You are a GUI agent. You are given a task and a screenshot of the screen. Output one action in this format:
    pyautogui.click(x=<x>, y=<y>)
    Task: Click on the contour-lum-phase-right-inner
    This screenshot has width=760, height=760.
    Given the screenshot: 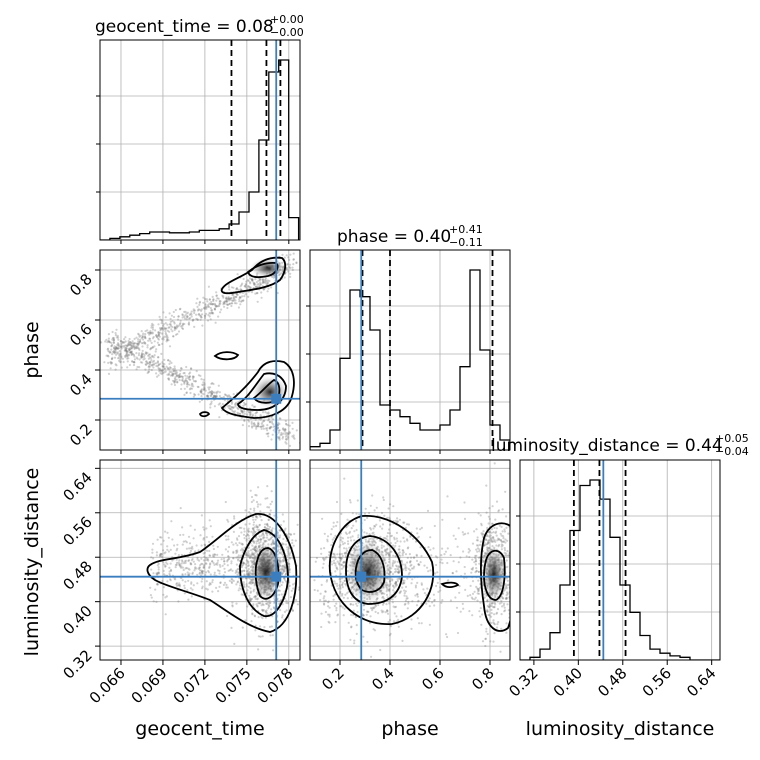 What is the action you would take?
    pyautogui.click(x=494, y=575)
    